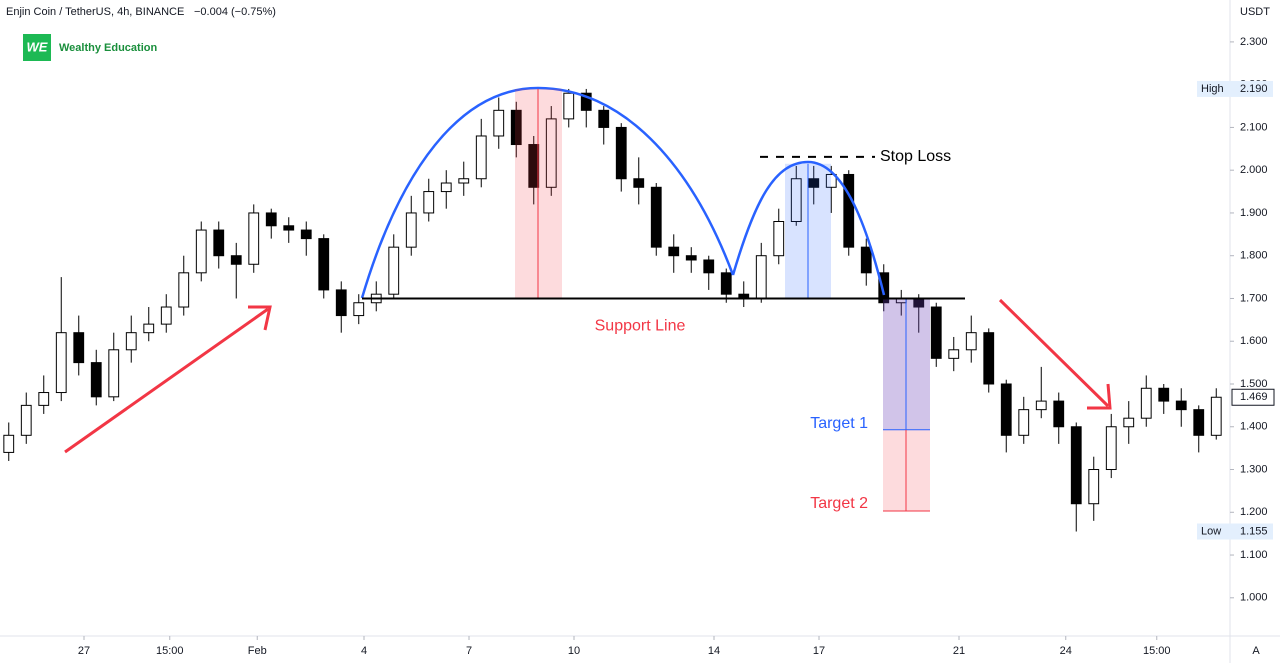  Describe the element at coordinates (260, 318) in the screenshot. I see `trend-arrow-head` at that location.